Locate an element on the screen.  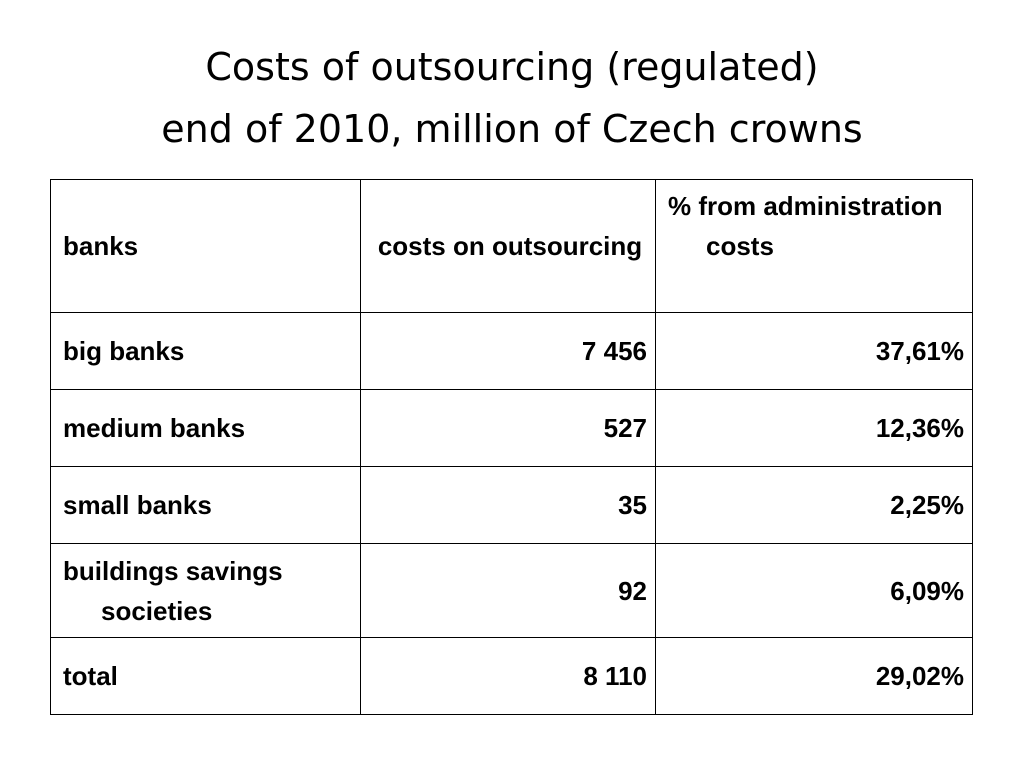
cell-percent: 2,25% is located at coordinates (814, 505).